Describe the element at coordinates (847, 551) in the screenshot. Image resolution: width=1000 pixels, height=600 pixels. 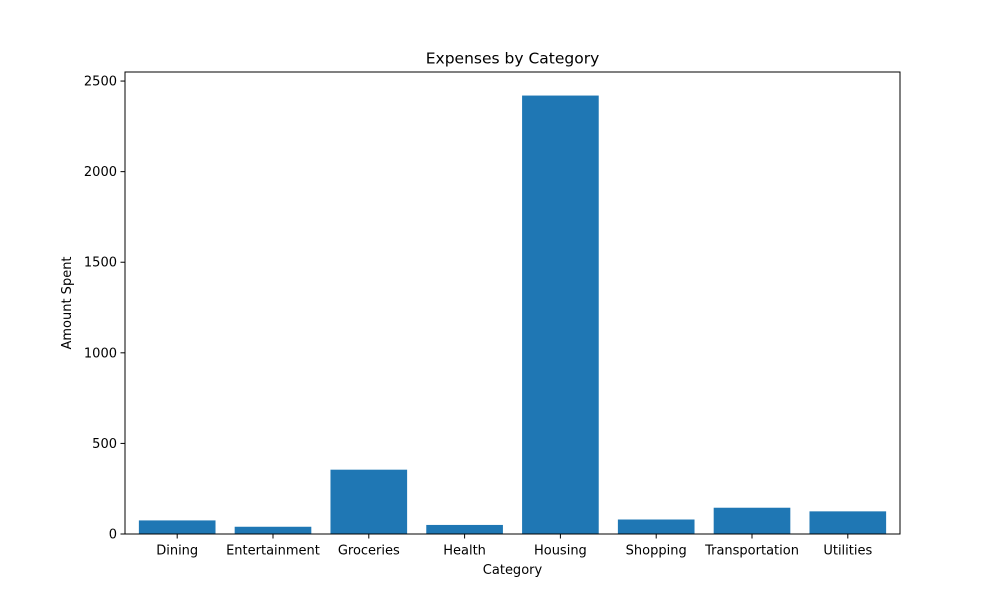
I see `x-tick-label: Utilities` at that location.